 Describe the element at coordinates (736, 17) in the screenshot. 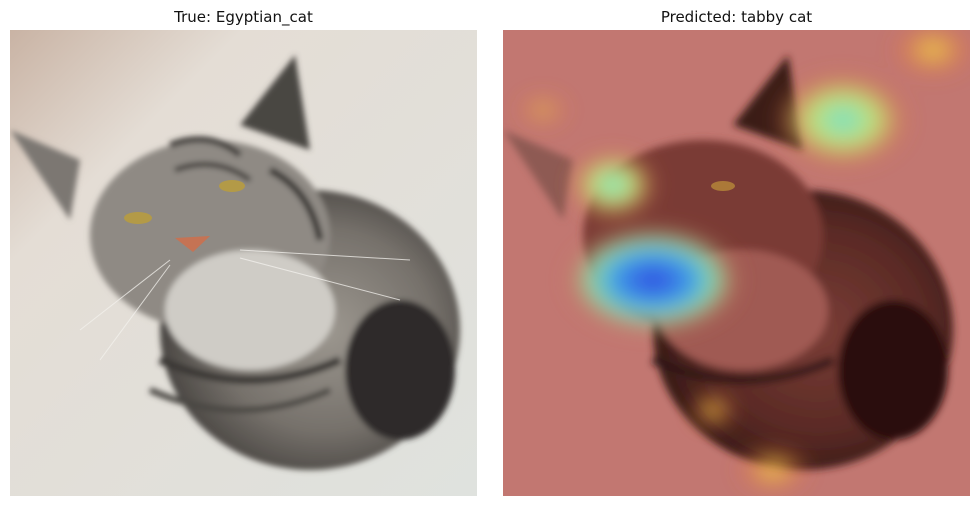

I see `right-panel-title: Predicted: tabby cat` at that location.